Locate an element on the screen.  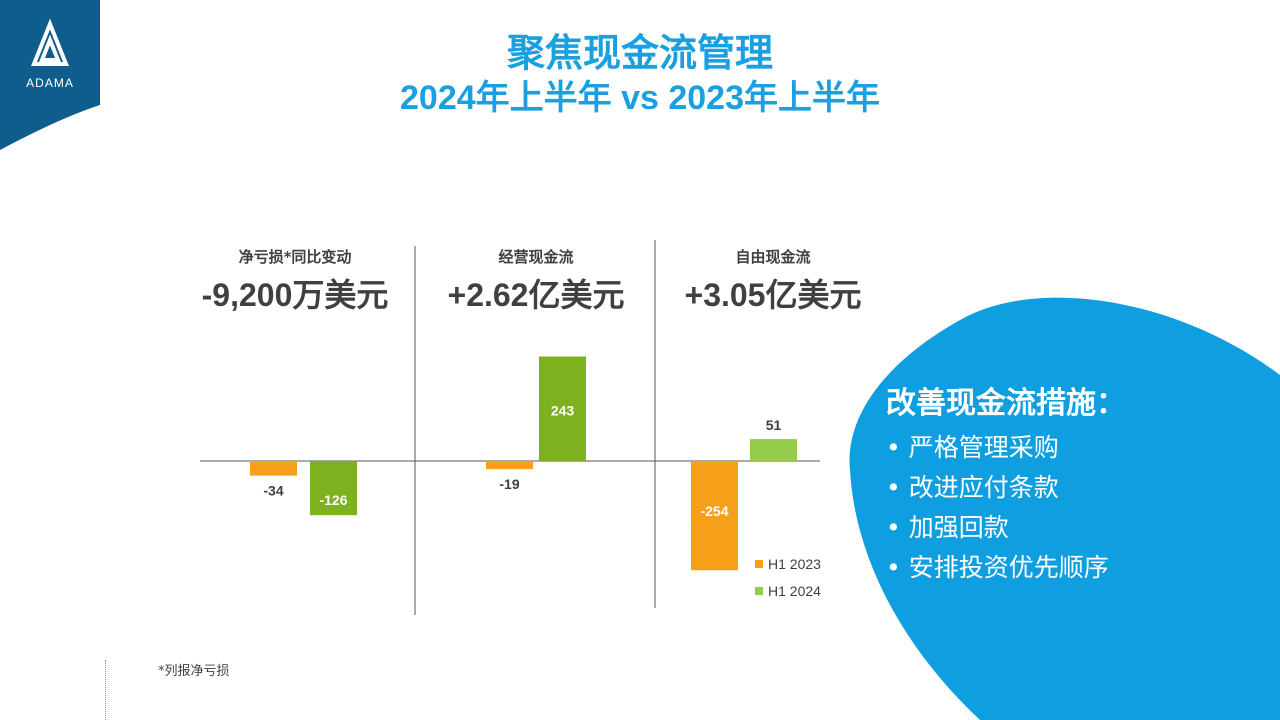
footnote: *列报净亏损 is located at coordinates (194, 671).